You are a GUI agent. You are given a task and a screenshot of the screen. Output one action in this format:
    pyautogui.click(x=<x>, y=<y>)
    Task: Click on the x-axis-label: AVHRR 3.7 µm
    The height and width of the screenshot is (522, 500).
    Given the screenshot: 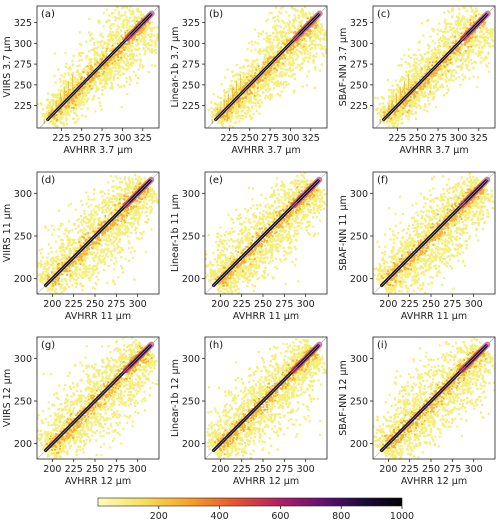 What is the action you would take?
    pyautogui.click(x=97, y=150)
    